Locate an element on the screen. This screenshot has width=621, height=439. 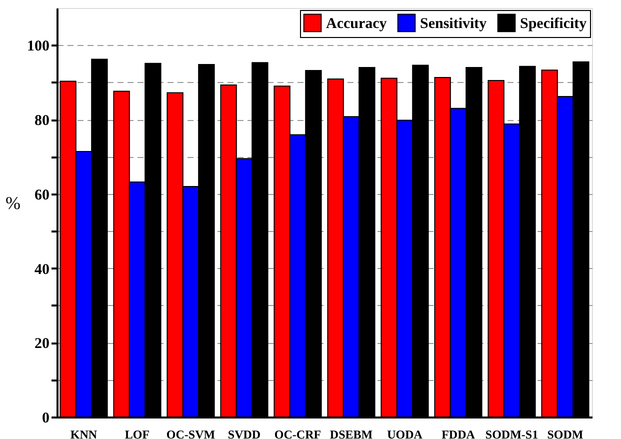
y-tick-label: 40 is located at coordinates (42, 270).